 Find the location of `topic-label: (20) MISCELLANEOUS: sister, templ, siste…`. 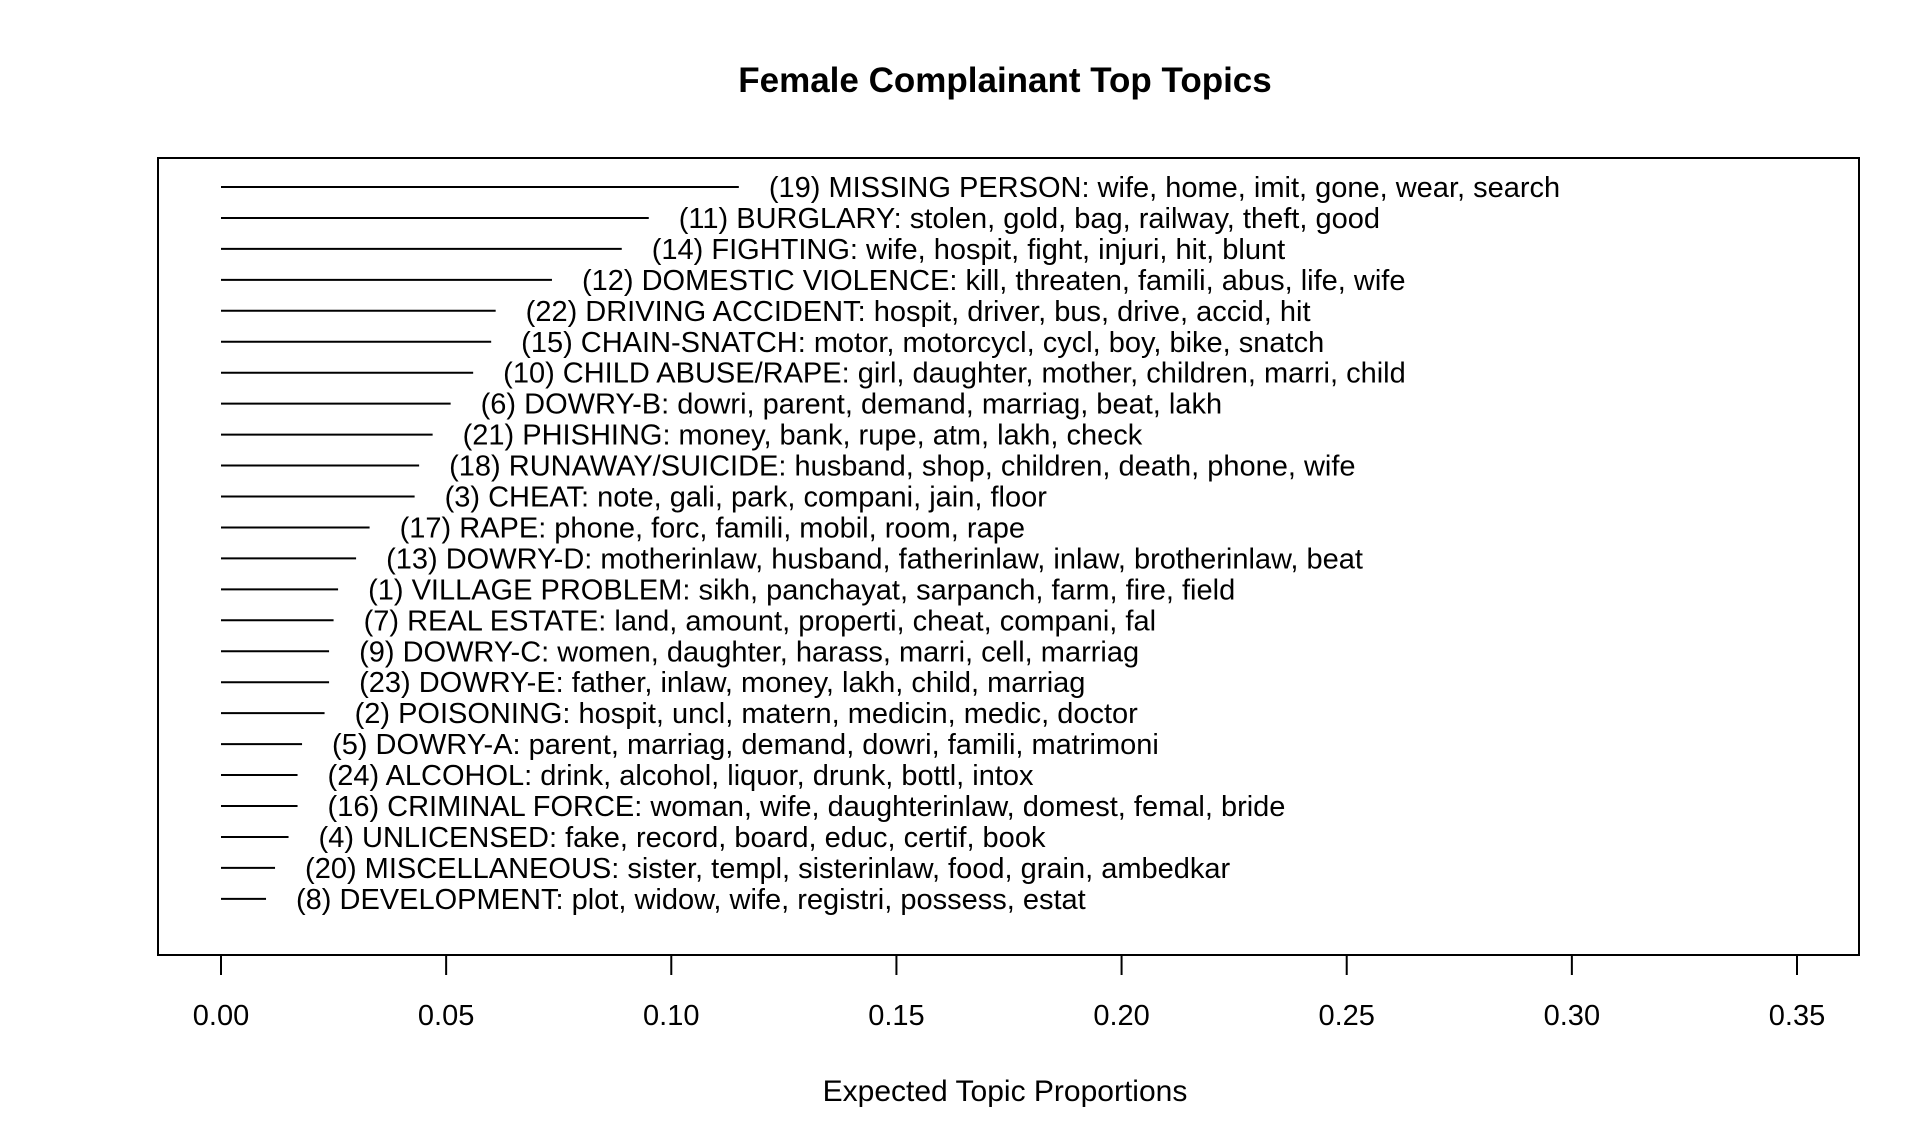

topic-label: (20) MISCELLANEOUS: sister, templ, siste… is located at coordinates (767, 869).